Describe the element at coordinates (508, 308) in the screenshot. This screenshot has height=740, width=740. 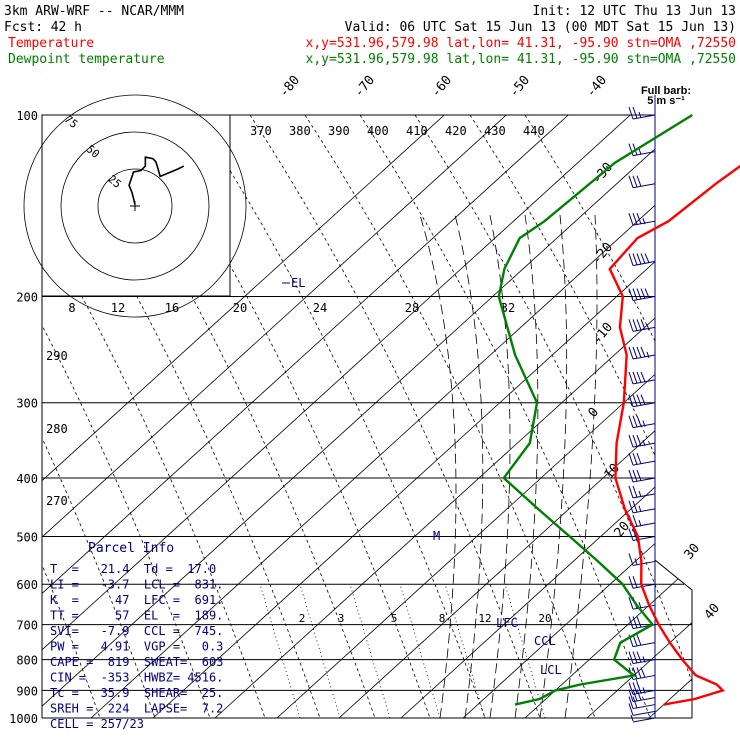
I see `thetae-label: 32` at that location.